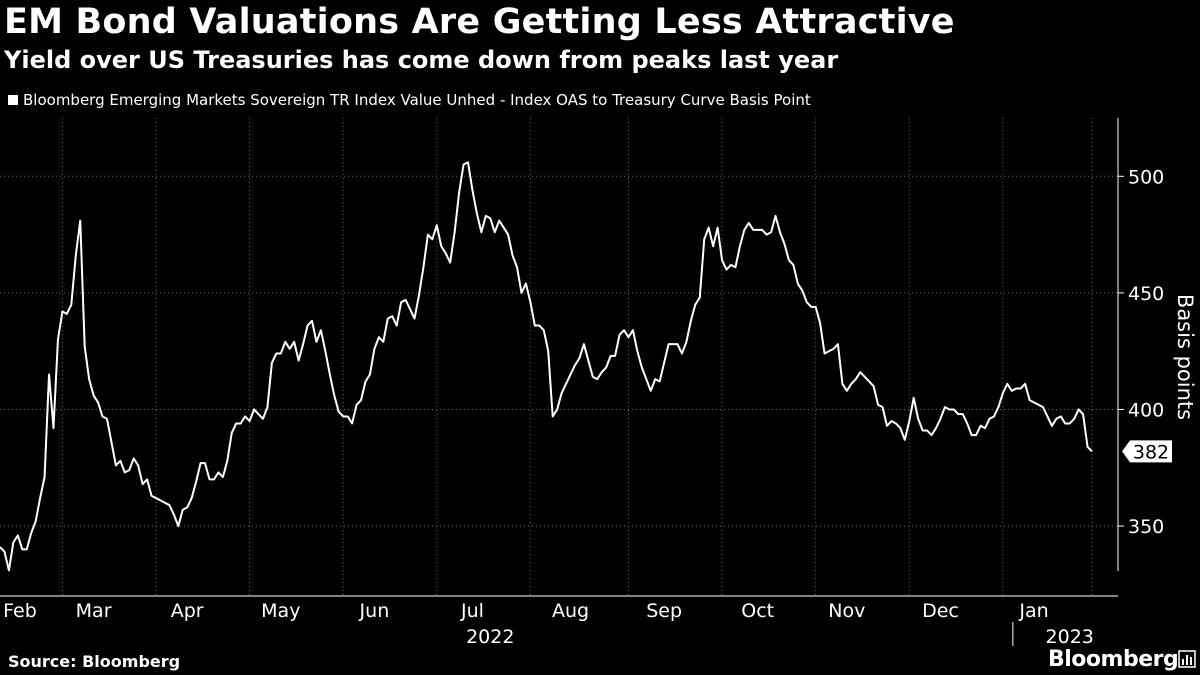  What do you see at coordinates (187, 611) in the screenshot?
I see `x-tick-label-2: Apr` at bounding box center [187, 611].